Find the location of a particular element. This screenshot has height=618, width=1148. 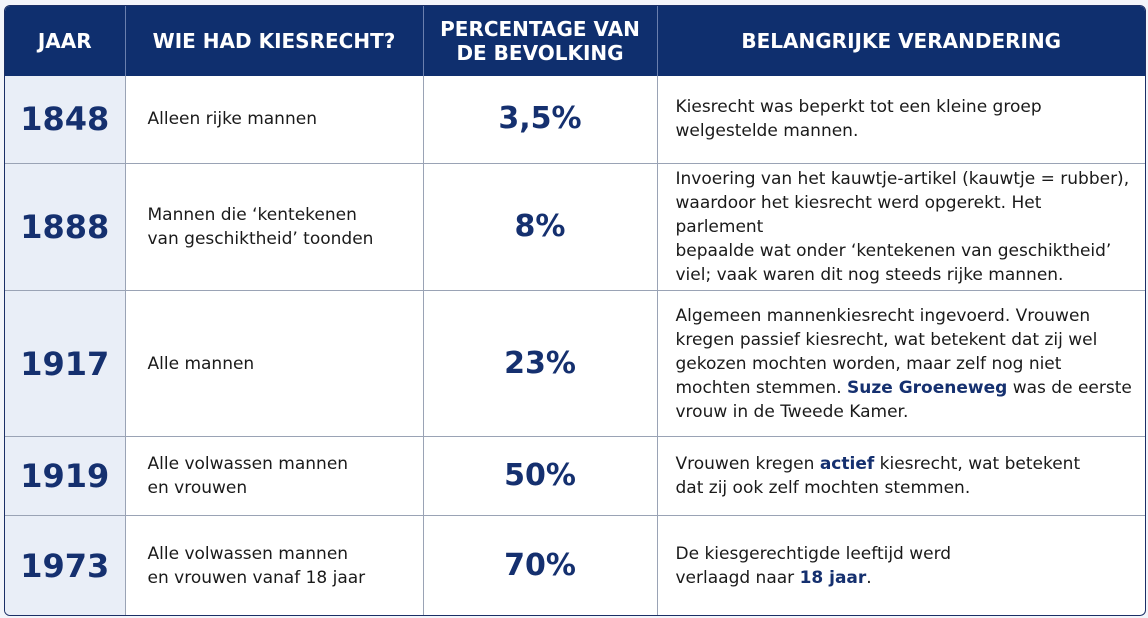

header-percentage: PERCENTAGE VAN DE BEVOLKING is located at coordinates (540, 41).